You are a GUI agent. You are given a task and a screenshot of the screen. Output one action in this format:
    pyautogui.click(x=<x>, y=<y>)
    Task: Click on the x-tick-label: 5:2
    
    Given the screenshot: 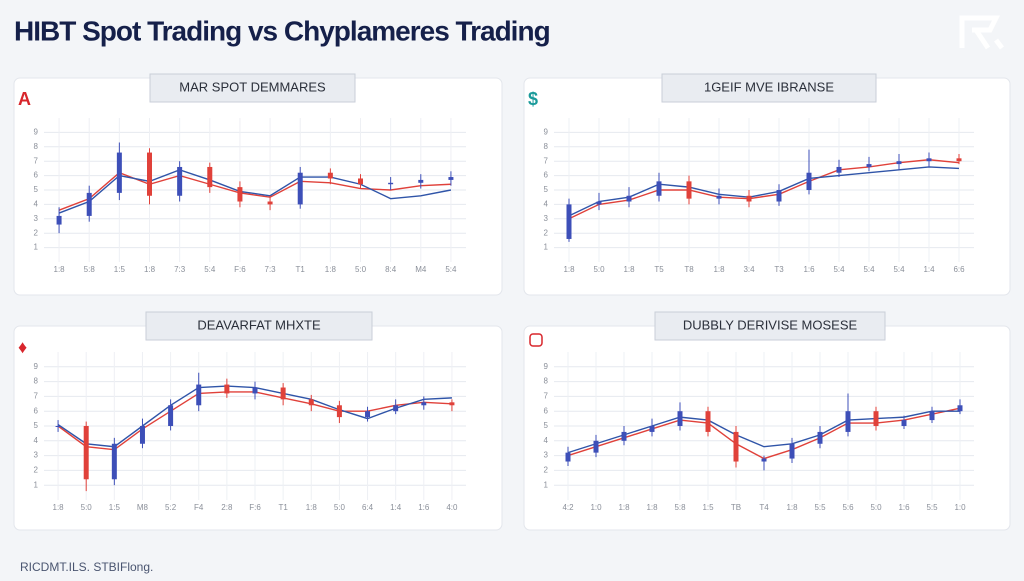 What is the action you would take?
    pyautogui.click(x=171, y=507)
    